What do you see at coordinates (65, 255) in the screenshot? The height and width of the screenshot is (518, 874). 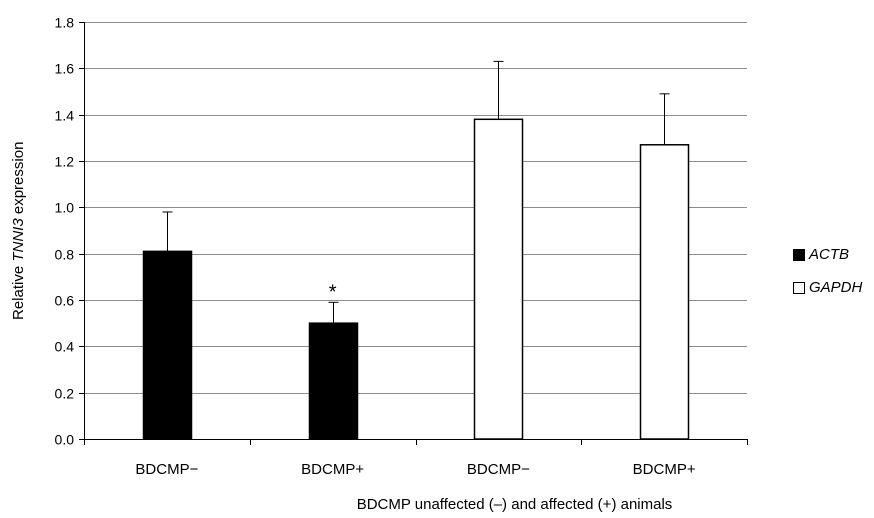 I see `y-tick-label: 0.8` at bounding box center [65, 255].